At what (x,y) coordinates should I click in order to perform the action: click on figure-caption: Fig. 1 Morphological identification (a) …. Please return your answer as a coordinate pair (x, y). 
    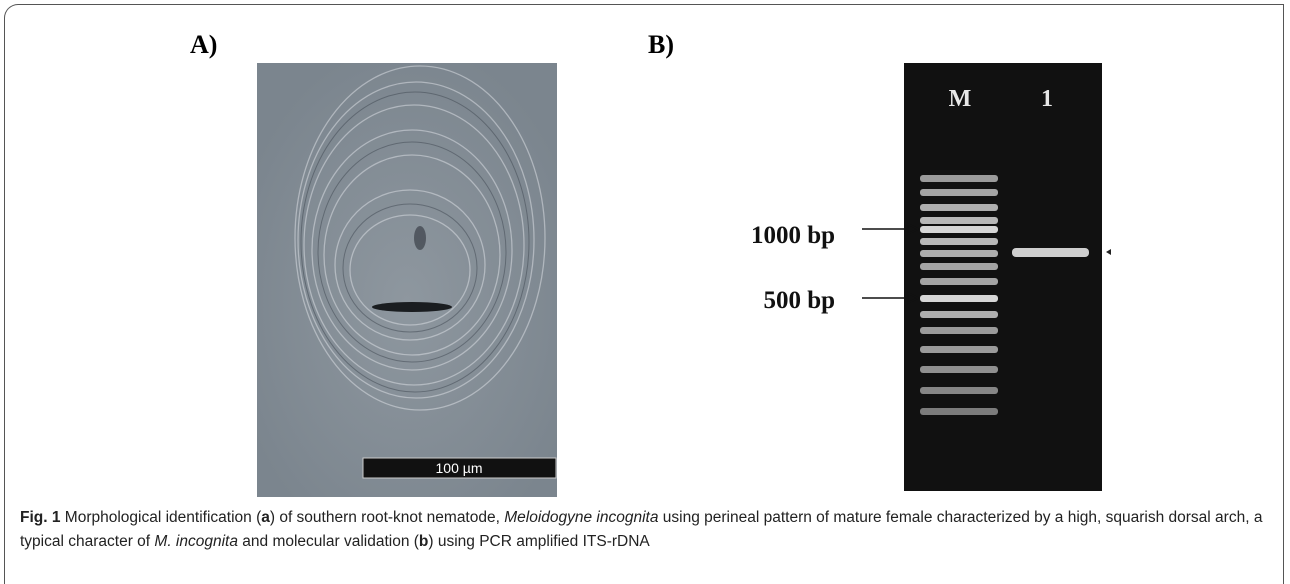
    Looking at the image, I should click on (645, 530).